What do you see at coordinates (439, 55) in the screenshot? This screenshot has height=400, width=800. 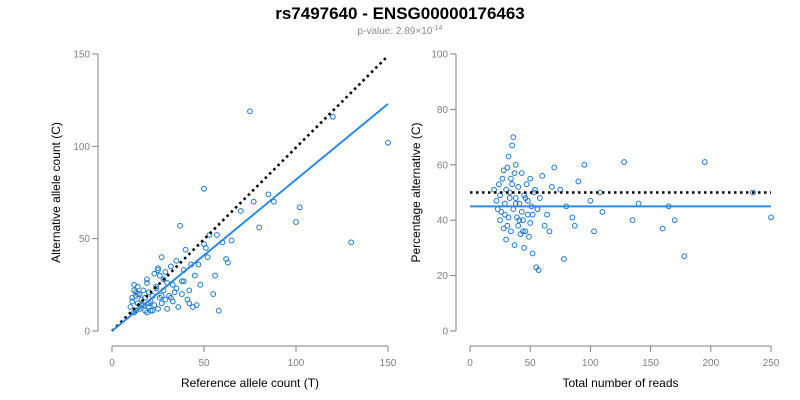 I see `y-tick-label: 100` at bounding box center [439, 55].